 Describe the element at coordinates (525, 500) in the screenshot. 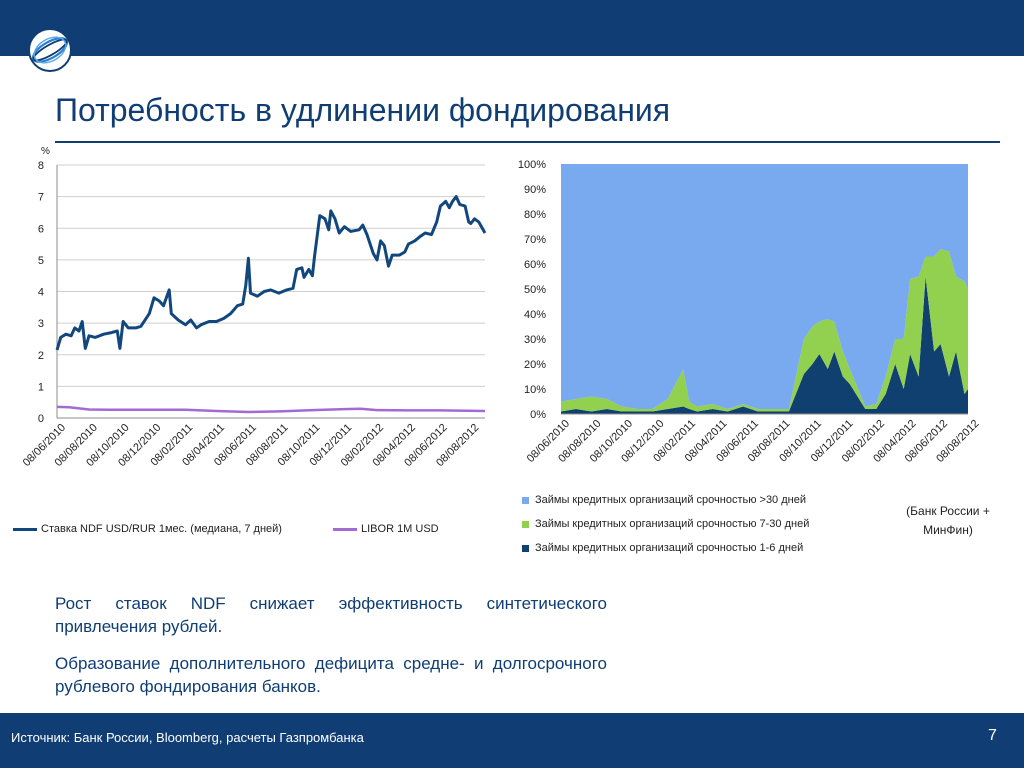

I see `legend-swatch-long-term` at that location.